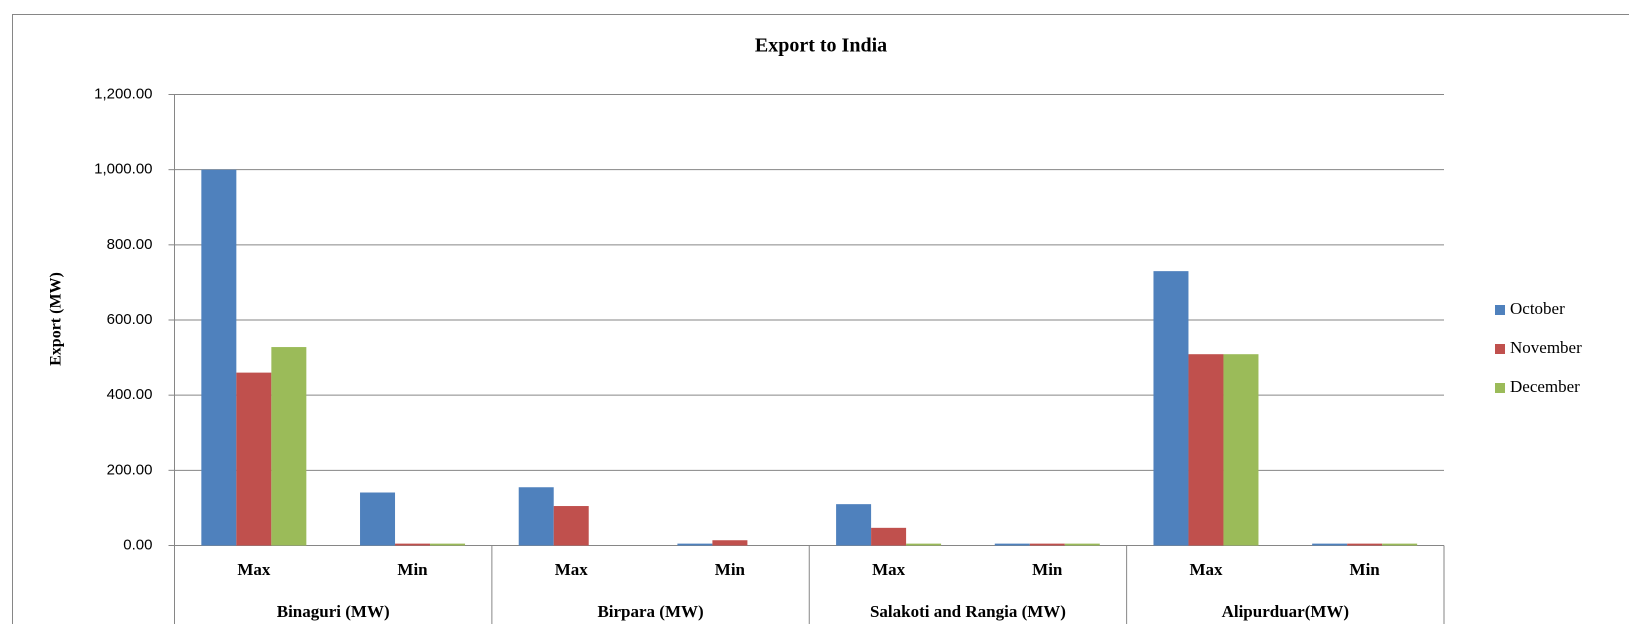 Image resolution: width=1629 pixels, height=624 pixels. Describe the element at coordinates (333, 611) in the screenshot. I see `group-label: Binaguri (MW)` at that location.